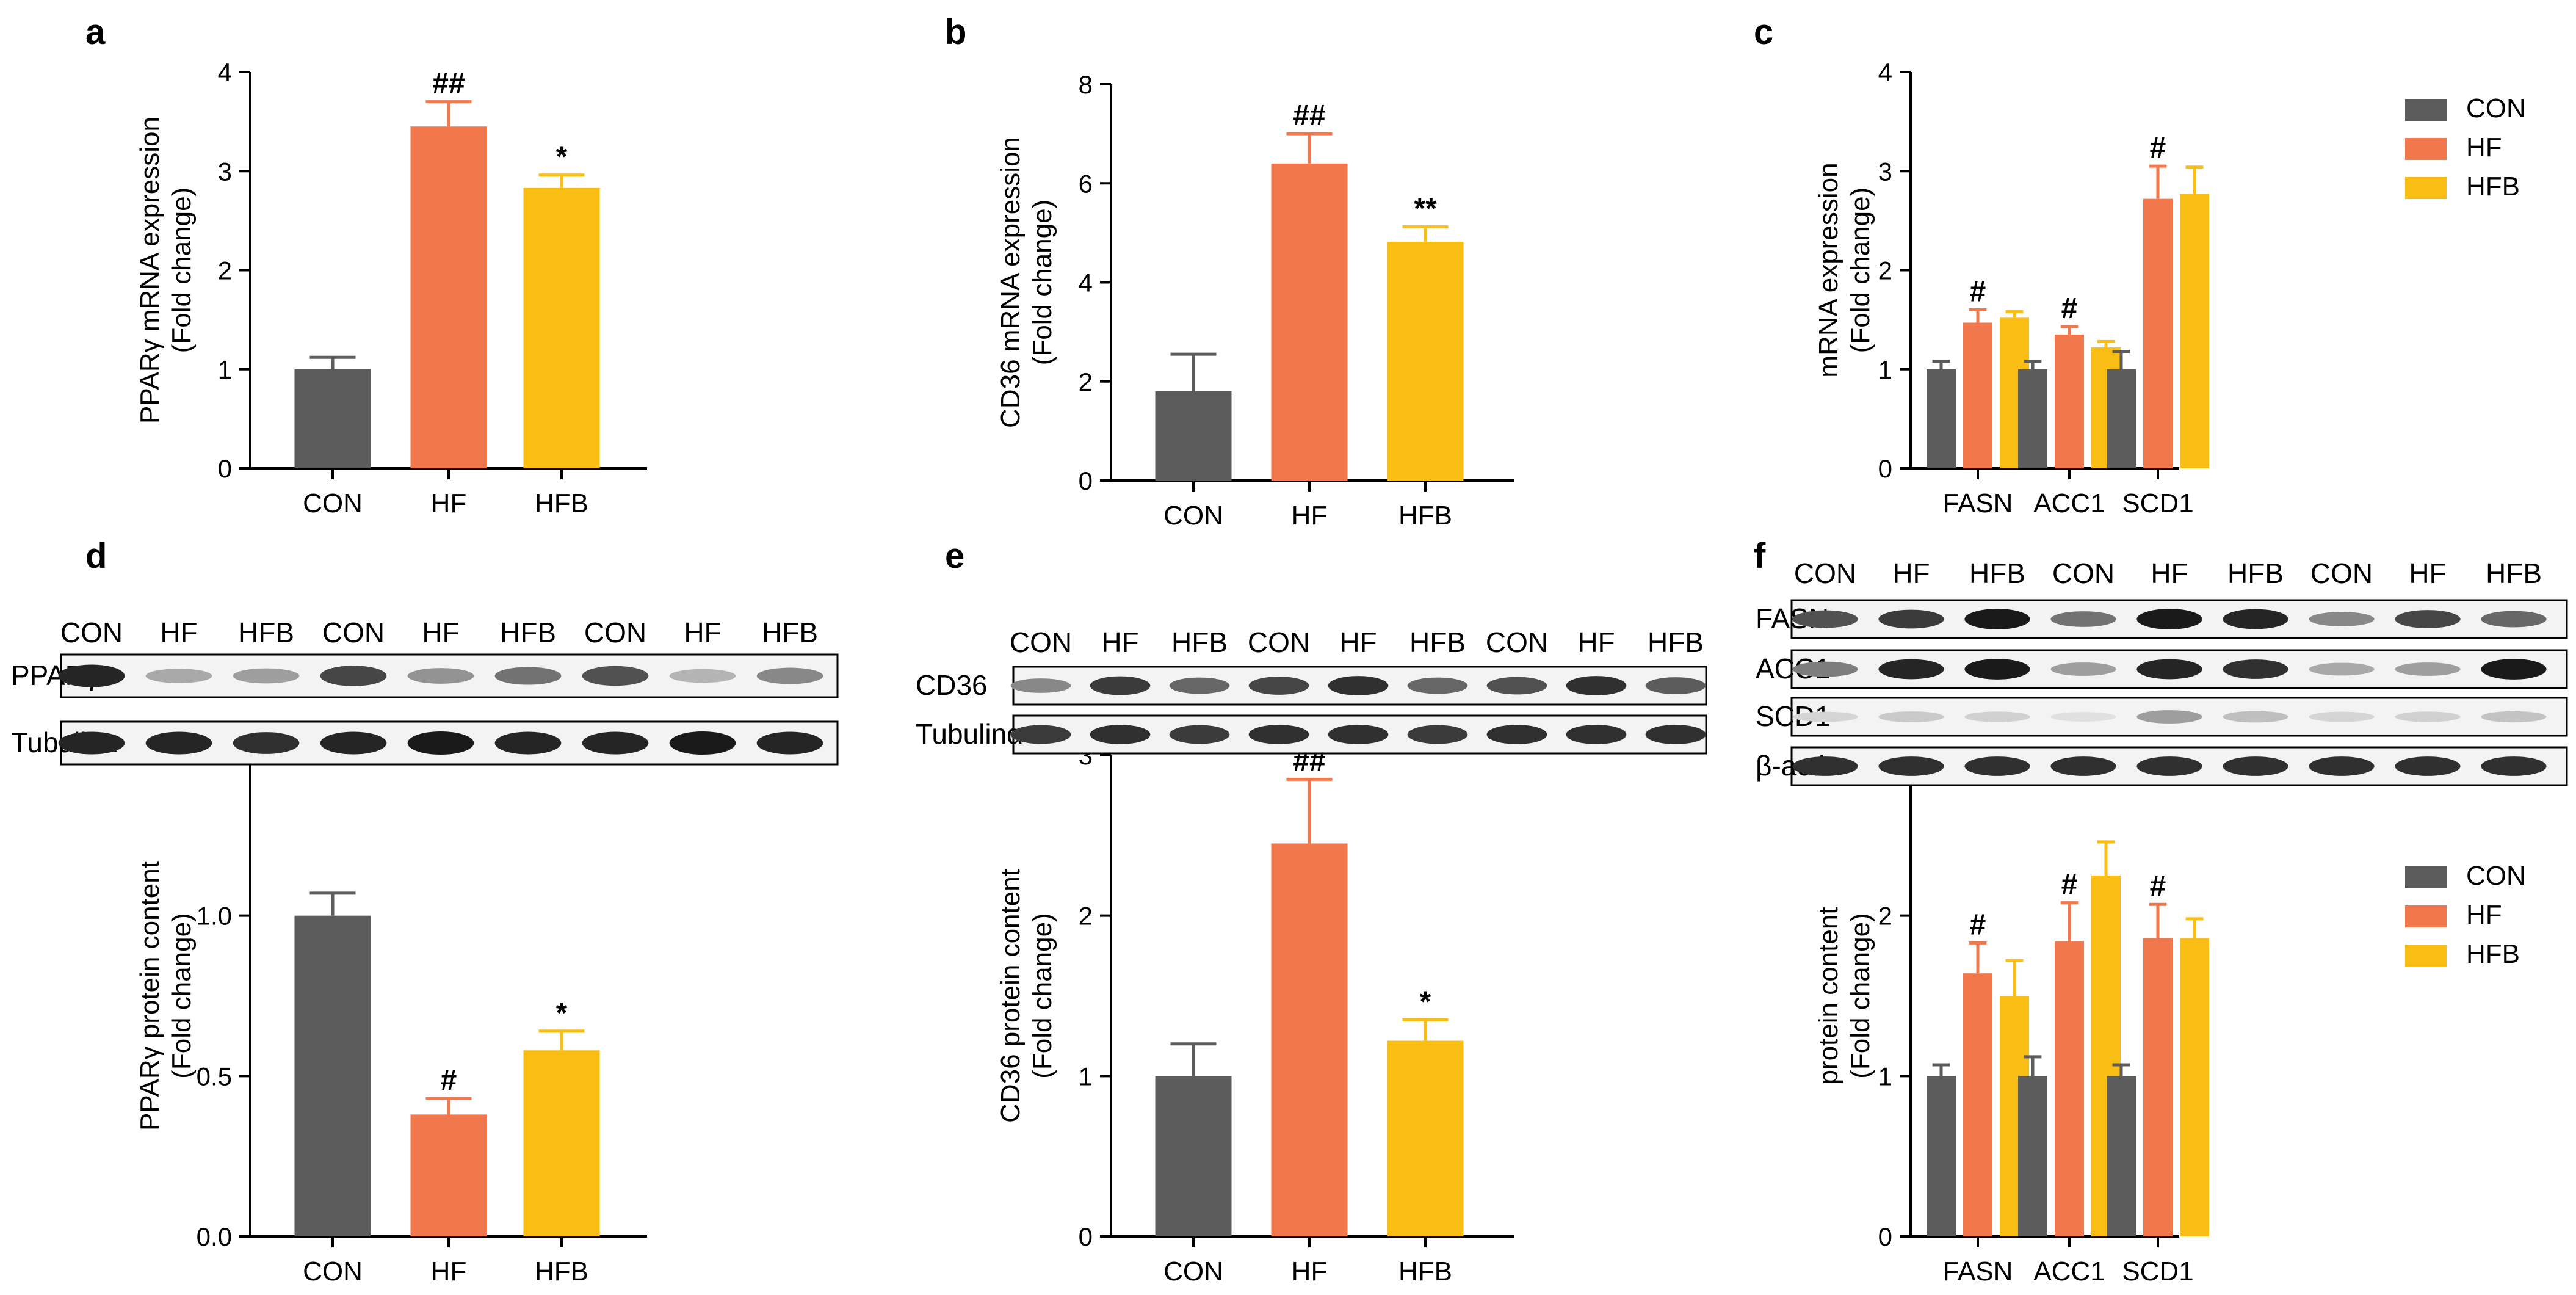 Image resolution: width=2576 pixels, height=1295 pixels. What do you see at coordinates (2493, 954) in the screenshot?
I see `legend-label: HFB` at bounding box center [2493, 954].